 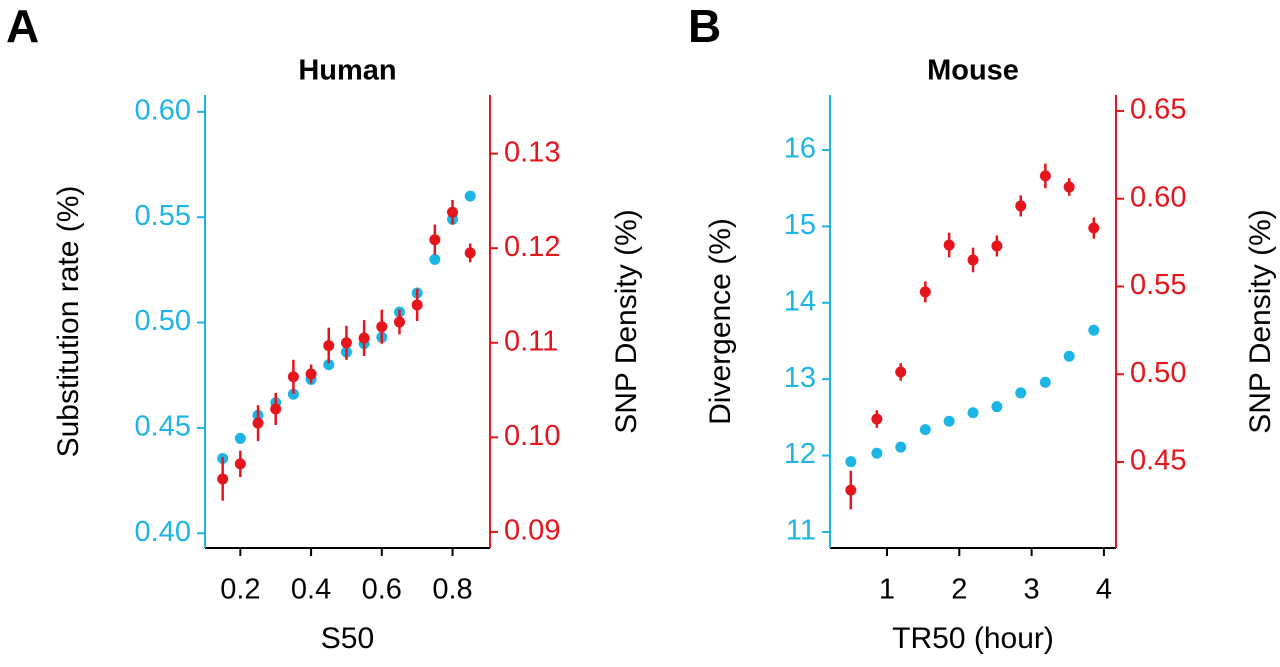 What do you see at coordinates (240, 590) in the screenshot?
I see `x-tick-label: 0.2` at bounding box center [240, 590].